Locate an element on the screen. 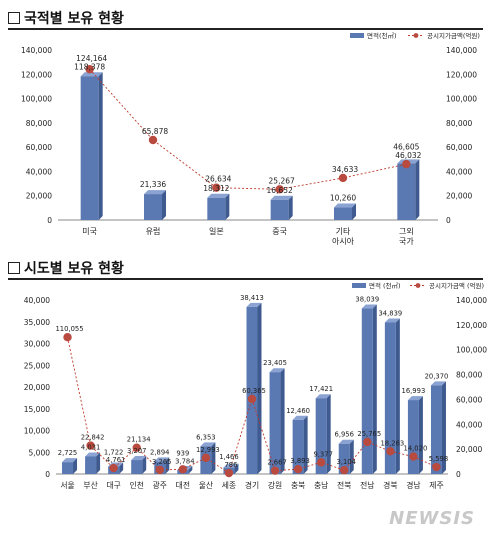  series-line is located at coordinates (248, 129).